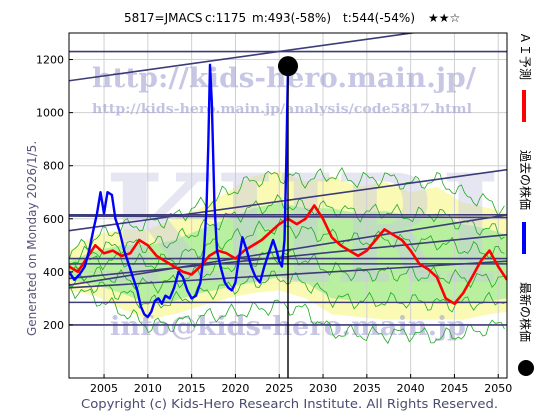 The height and width of the screenshot is (420, 560). I want to click on legend-label-past-price: 過去の株価, so click(525, 180).